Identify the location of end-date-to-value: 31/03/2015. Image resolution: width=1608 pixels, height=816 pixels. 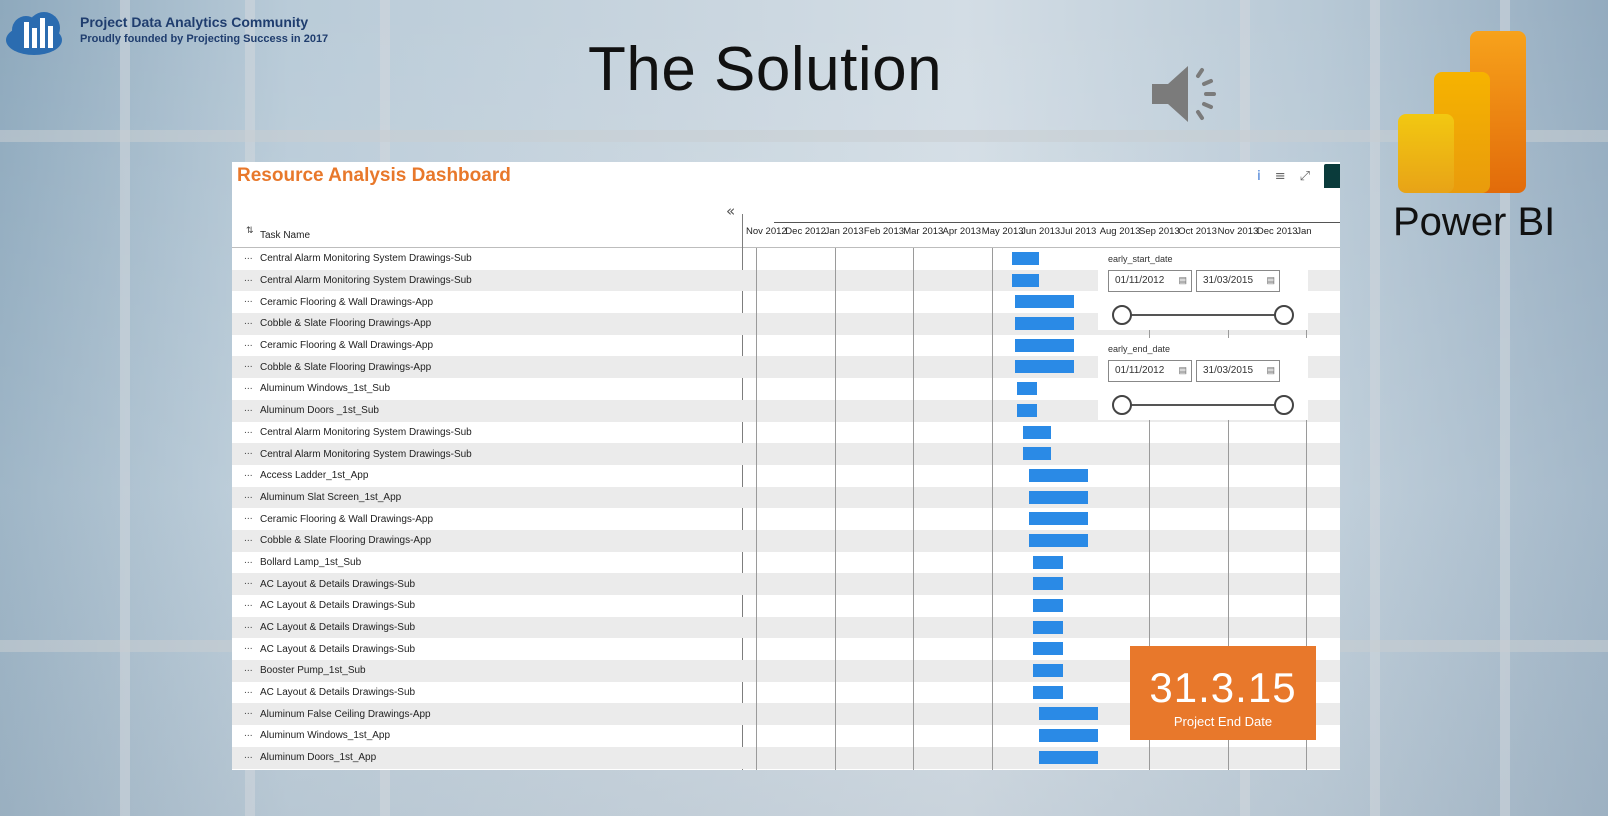
(1228, 370).